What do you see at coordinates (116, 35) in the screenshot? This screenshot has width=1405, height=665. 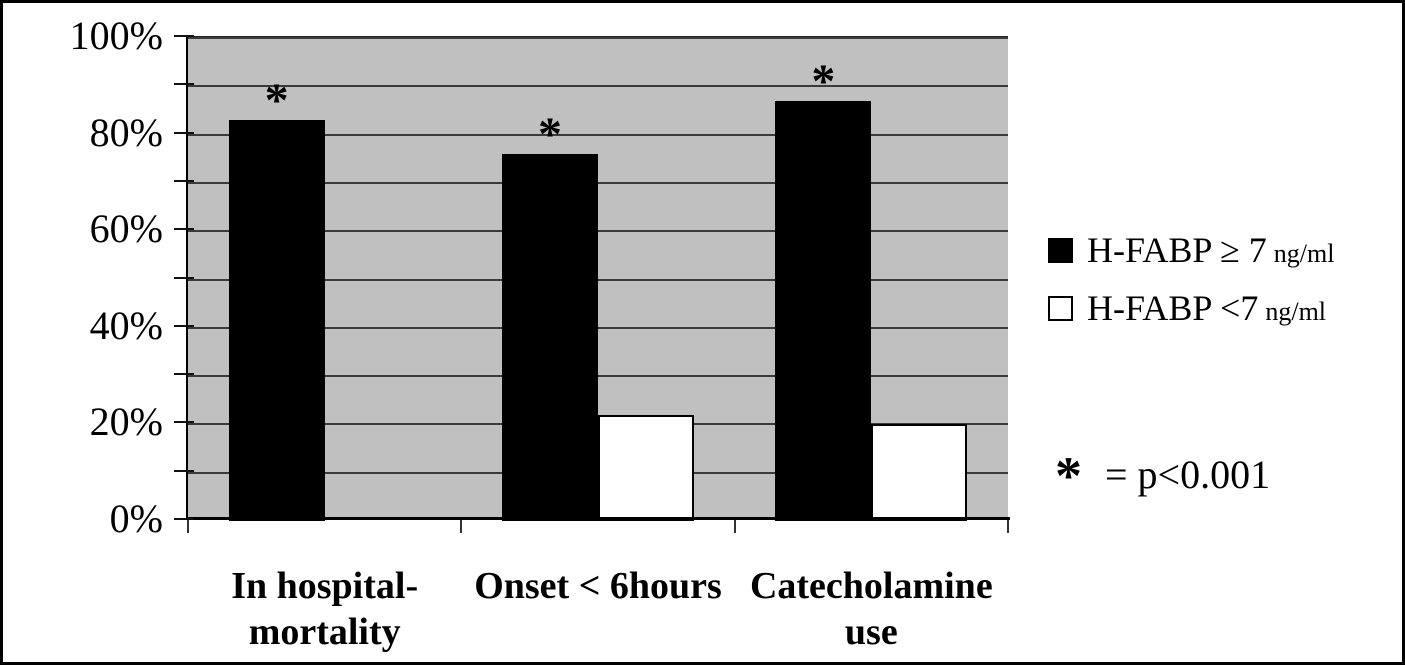 I see `y-axis-label-100: 100%` at bounding box center [116, 35].